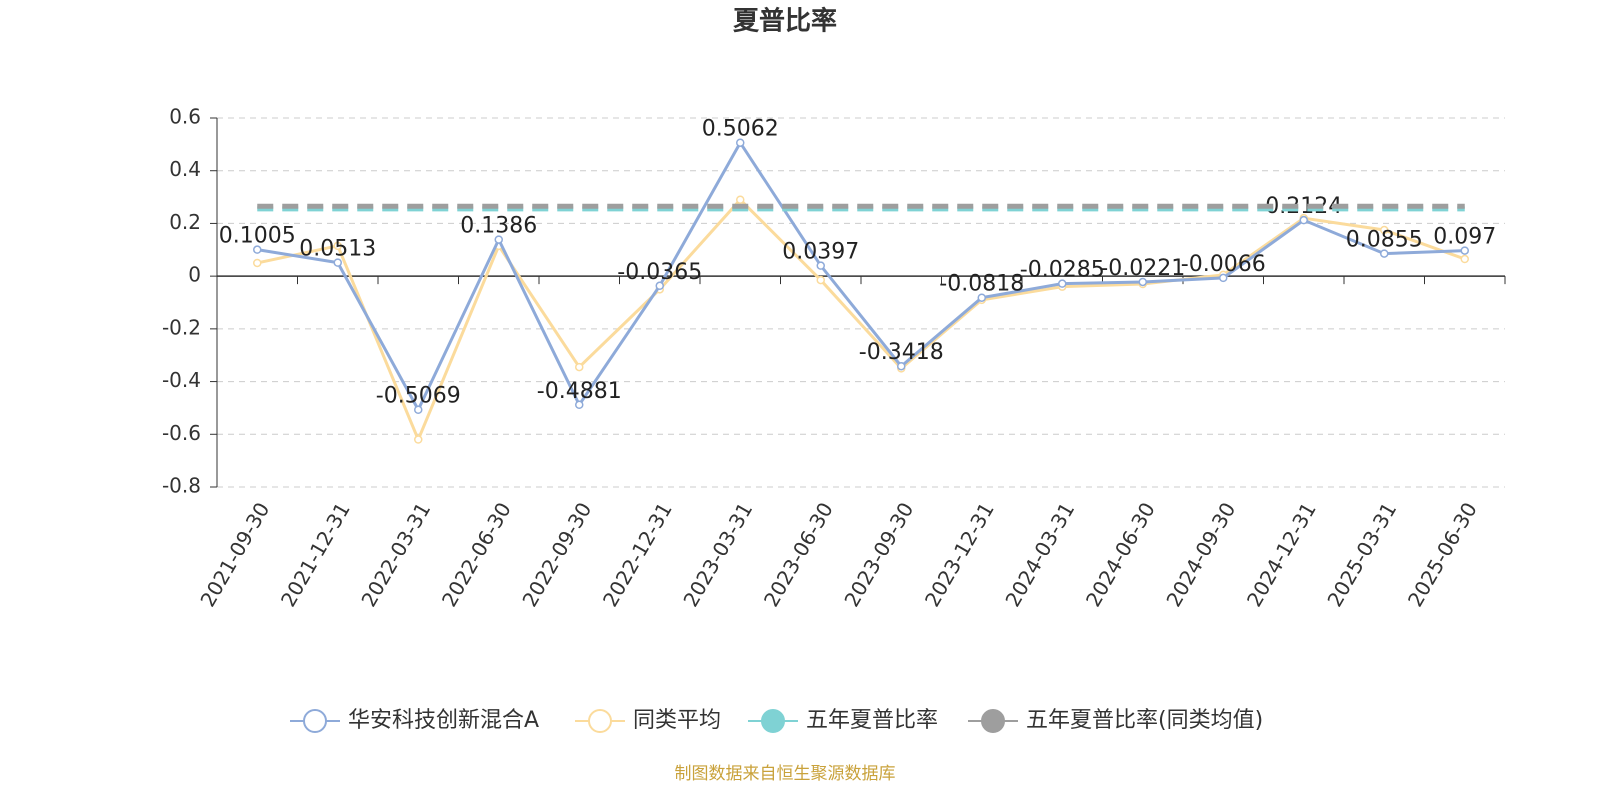  What do you see at coordinates (181, 433) in the screenshot?
I see `y-tick-label: -0.6` at bounding box center [181, 433].